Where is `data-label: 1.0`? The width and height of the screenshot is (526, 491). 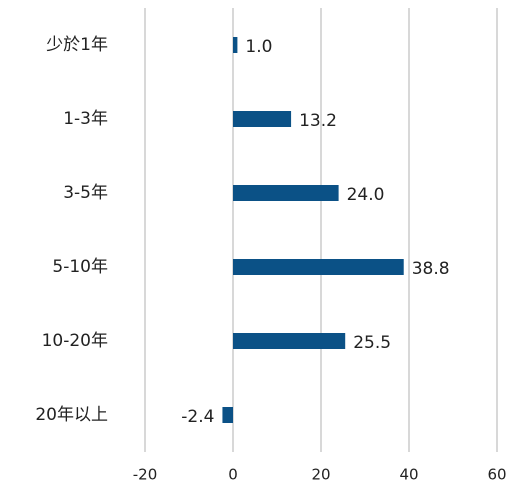
data-label: 1.0 is located at coordinates (258, 47).